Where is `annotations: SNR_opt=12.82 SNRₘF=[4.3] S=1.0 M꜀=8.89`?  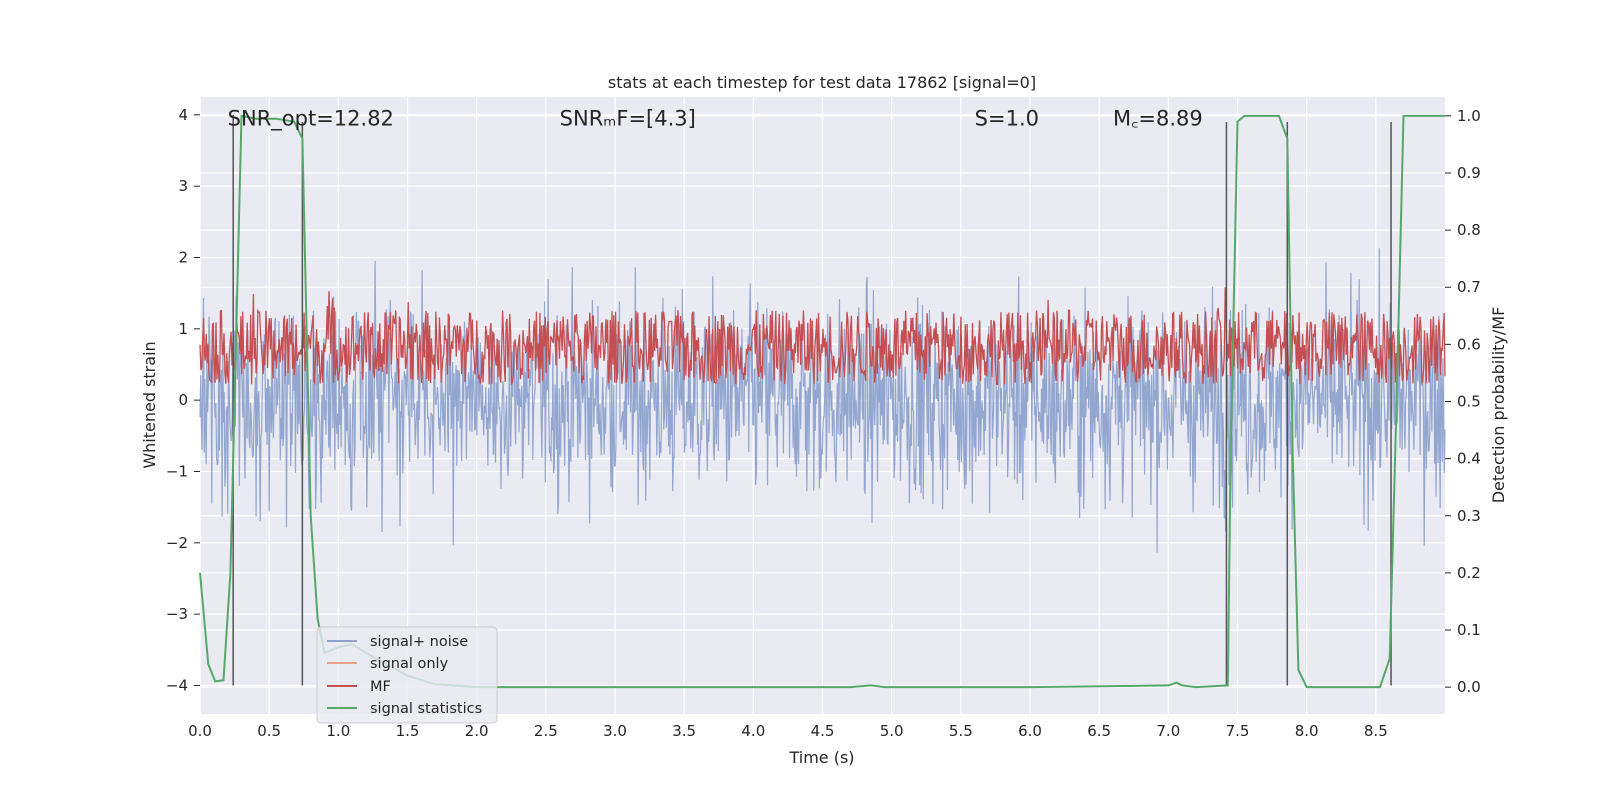 annotations: SNR_opt=12.82 SNRₘF=[4.3] S=1.0 M꜀=8.89 is located at coordinates (715, 118).